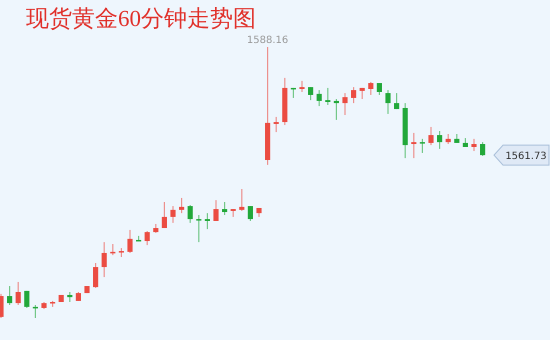 This screenshot has width=550, height=340. What do you see at coordinates (267, 40) in the screenshot?
I see `annotation: 1588.16` at bounding box center [267, 40].